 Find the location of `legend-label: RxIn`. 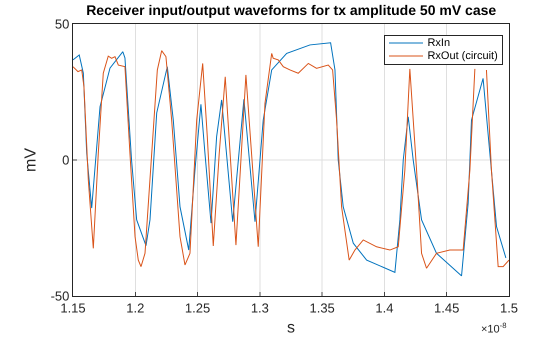

legend-label: RxIn is located at coordinates (438, 43).